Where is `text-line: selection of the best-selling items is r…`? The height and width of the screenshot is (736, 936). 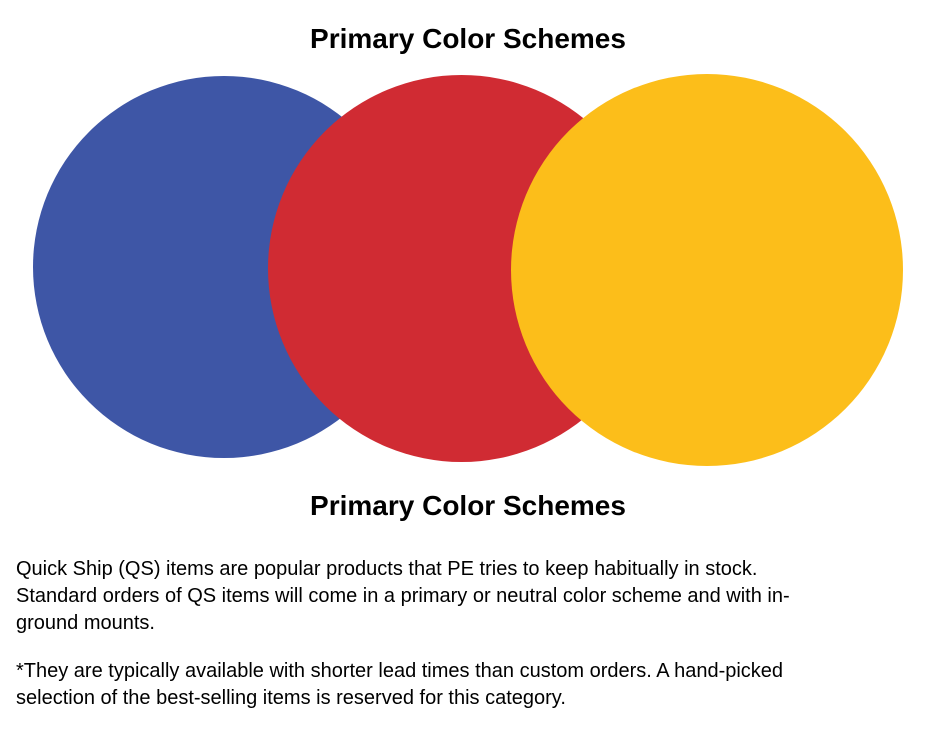 text-line: selection of the best-selling items is r… is located at coordinates (291, 698).